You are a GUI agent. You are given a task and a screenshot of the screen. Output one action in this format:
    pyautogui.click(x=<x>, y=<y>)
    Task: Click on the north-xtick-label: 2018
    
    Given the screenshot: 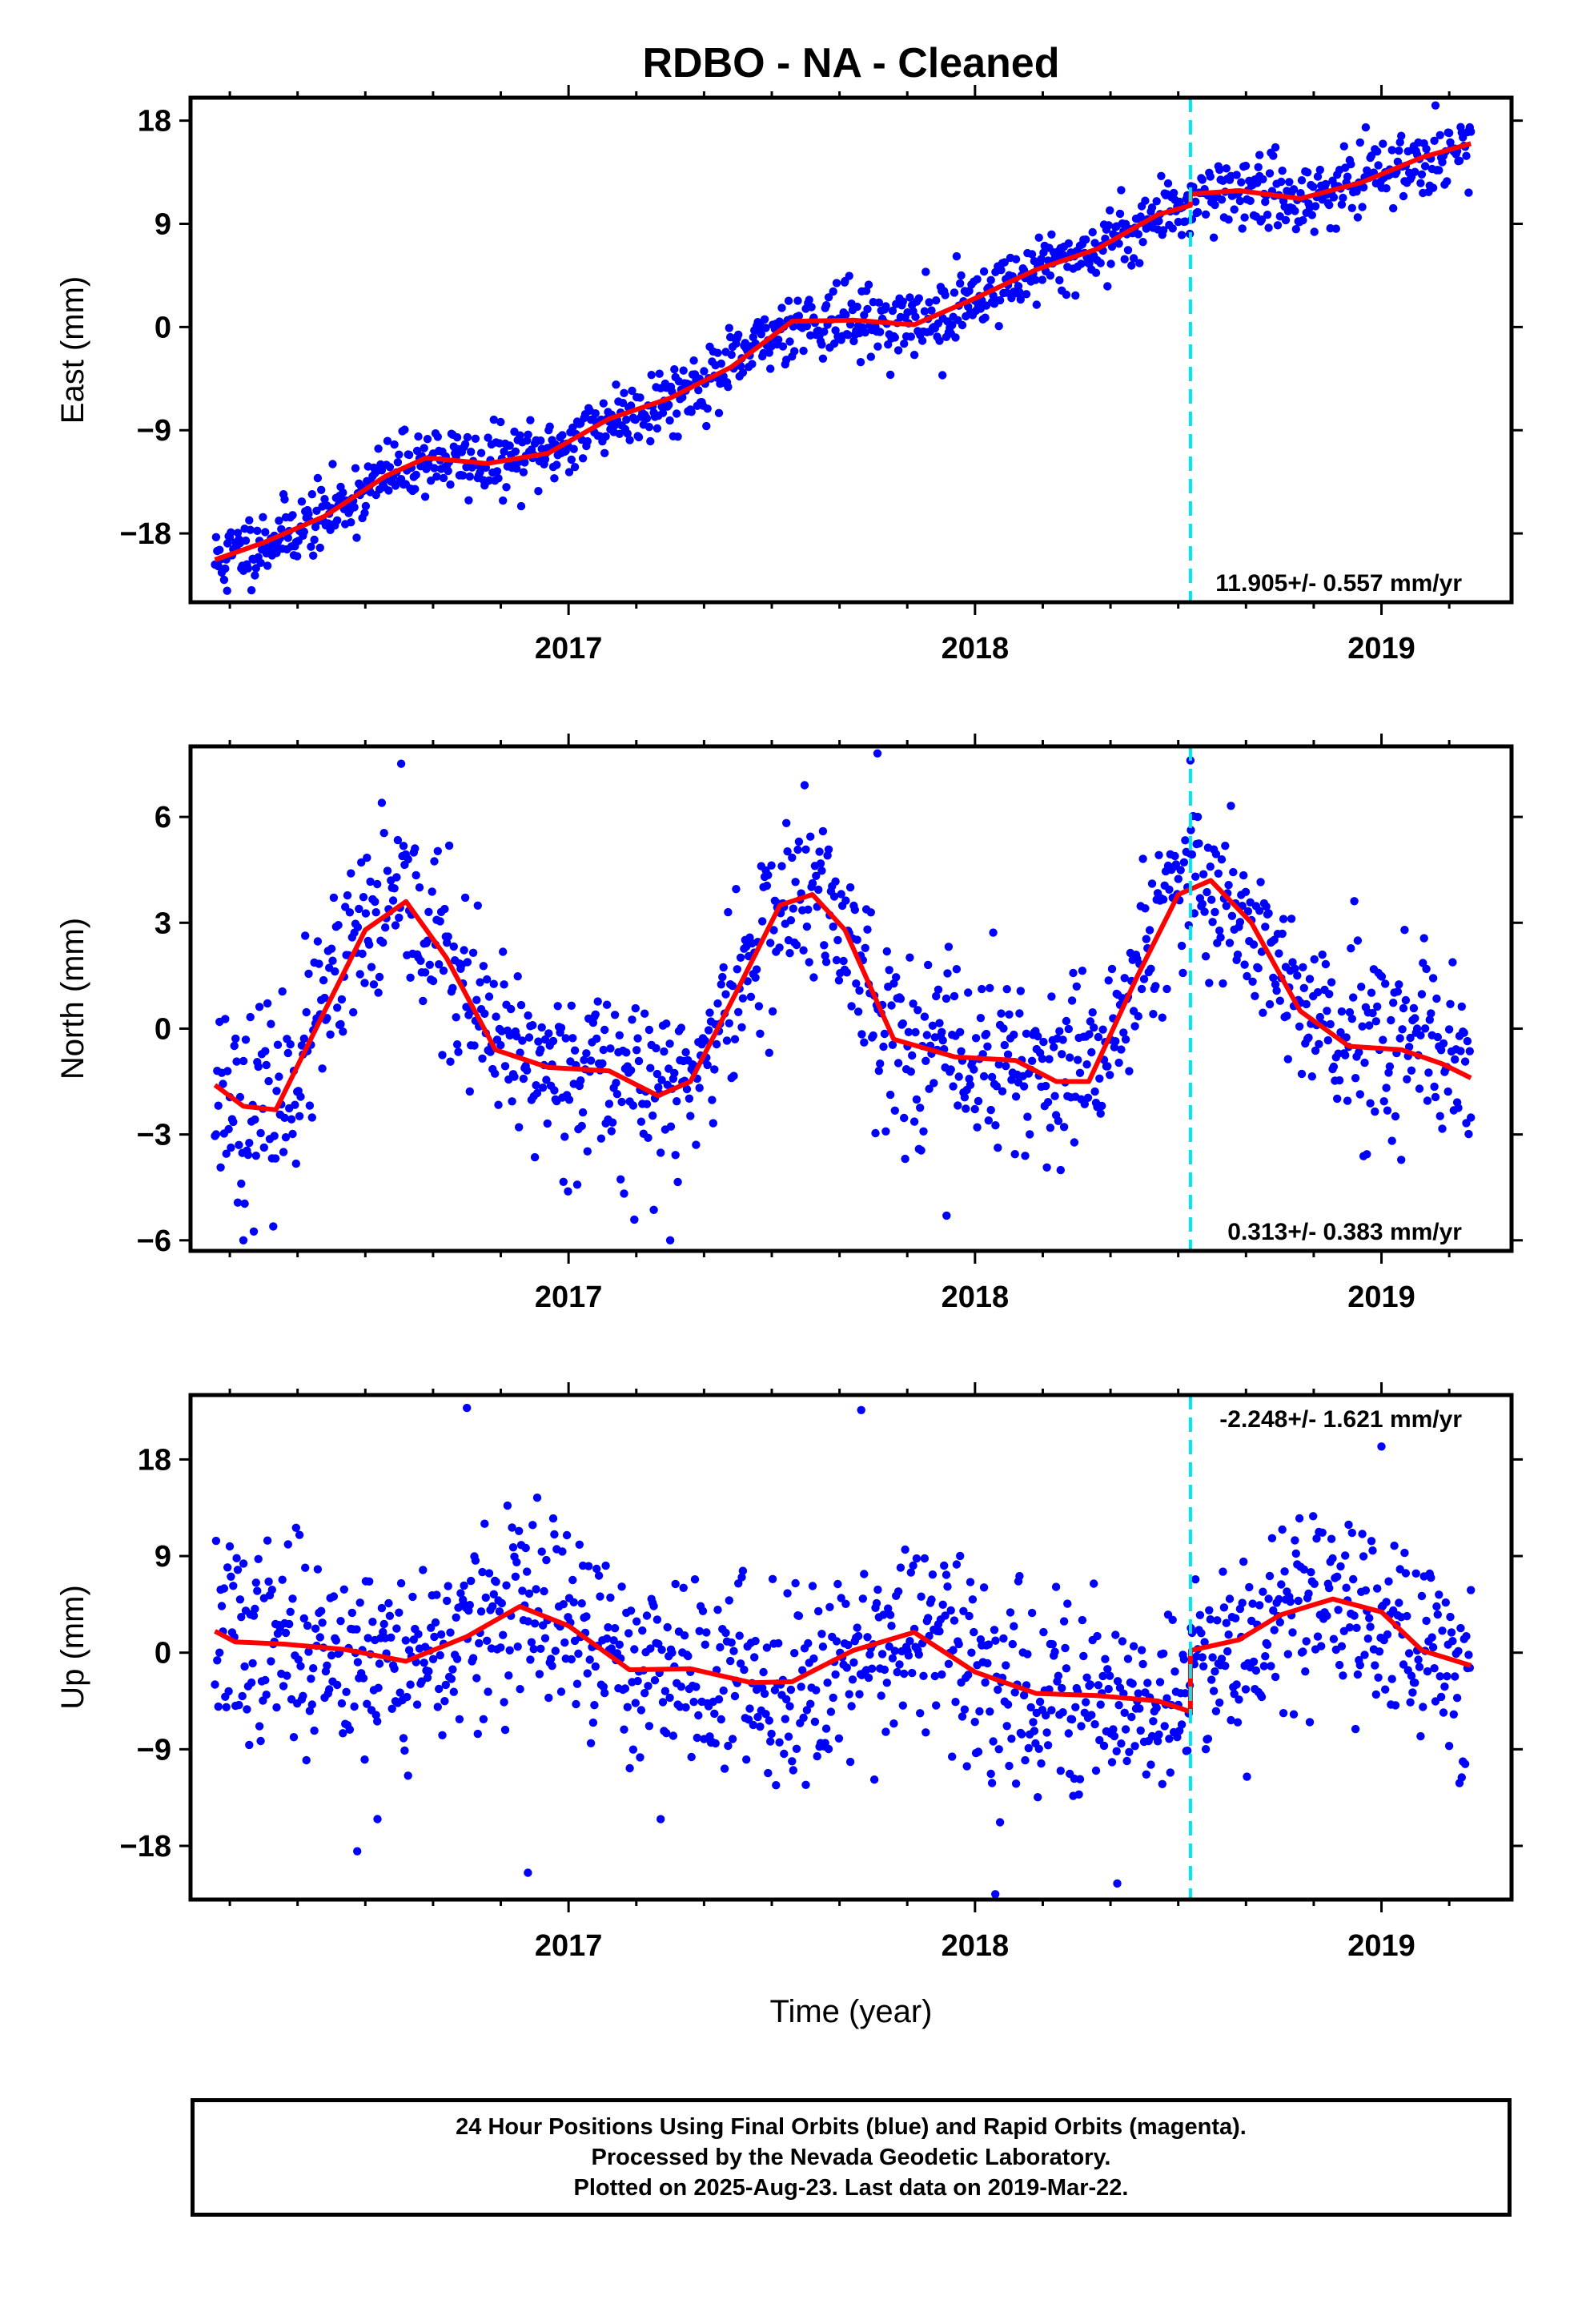 What is the action you would take?
    pyautogui.click(x=976, y=1297)
    